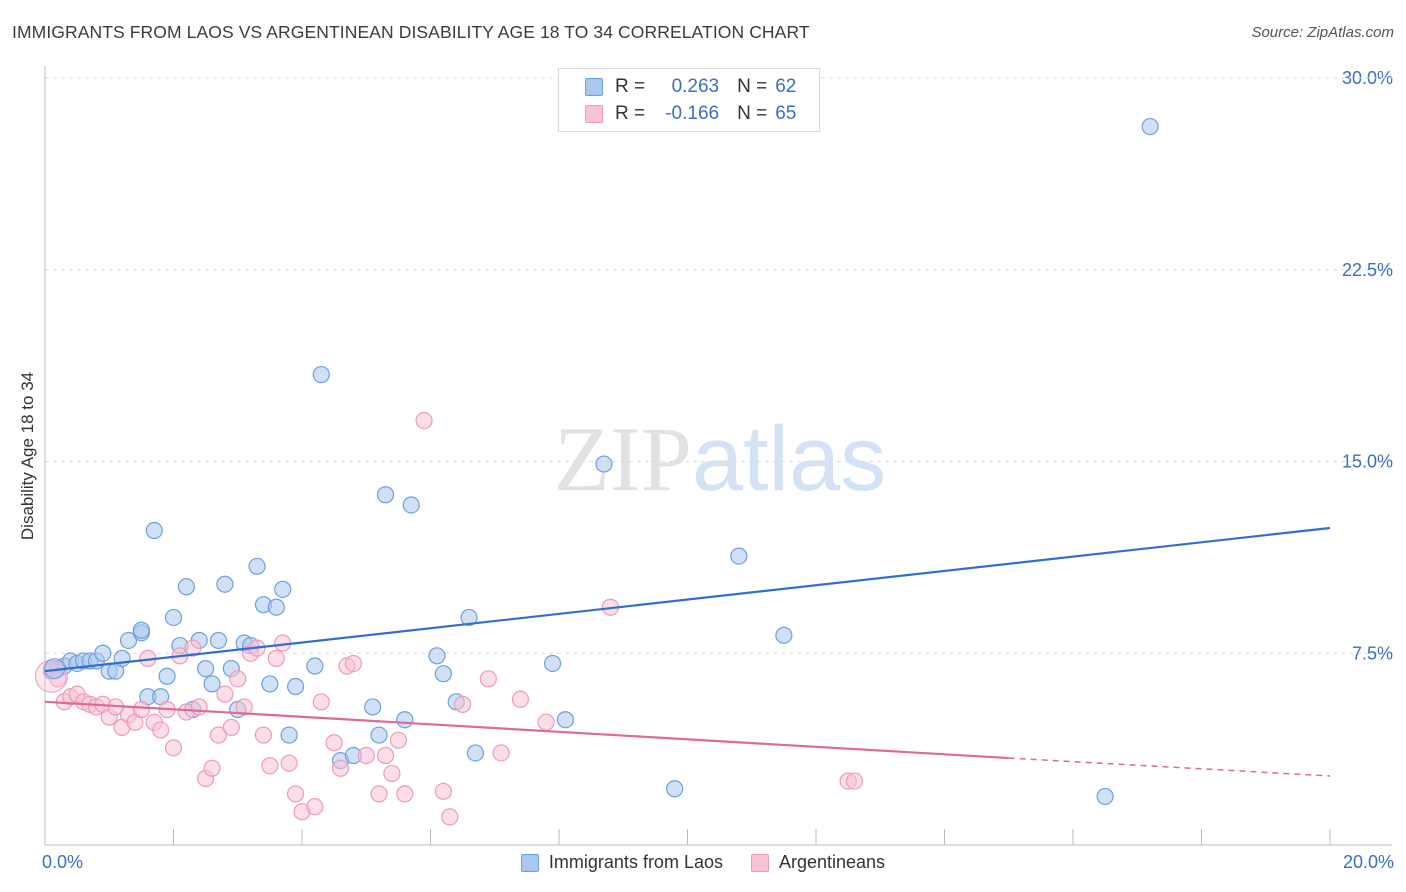 This screenshot has width=1406, height=892. I want to click on legend-item-argentineans: Argentineans, so click(818, 862).